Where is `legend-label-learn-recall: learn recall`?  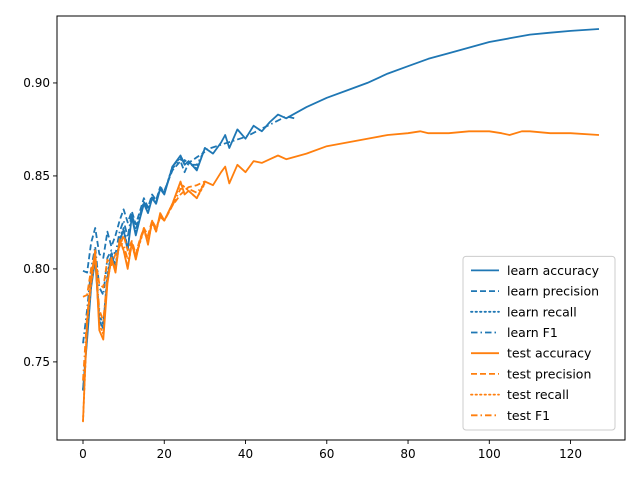 legend-label-learn-recall: learn recall is located at coordinates (542, 311).